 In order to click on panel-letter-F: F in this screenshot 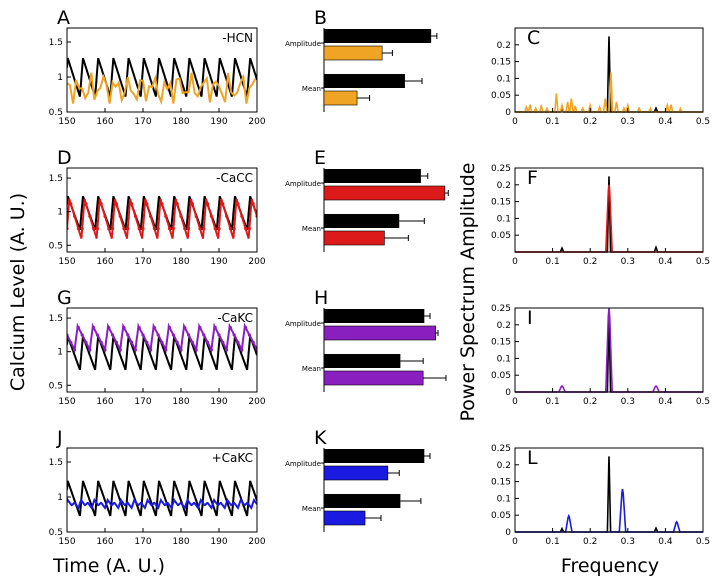, I will do `click(532, 178)`.